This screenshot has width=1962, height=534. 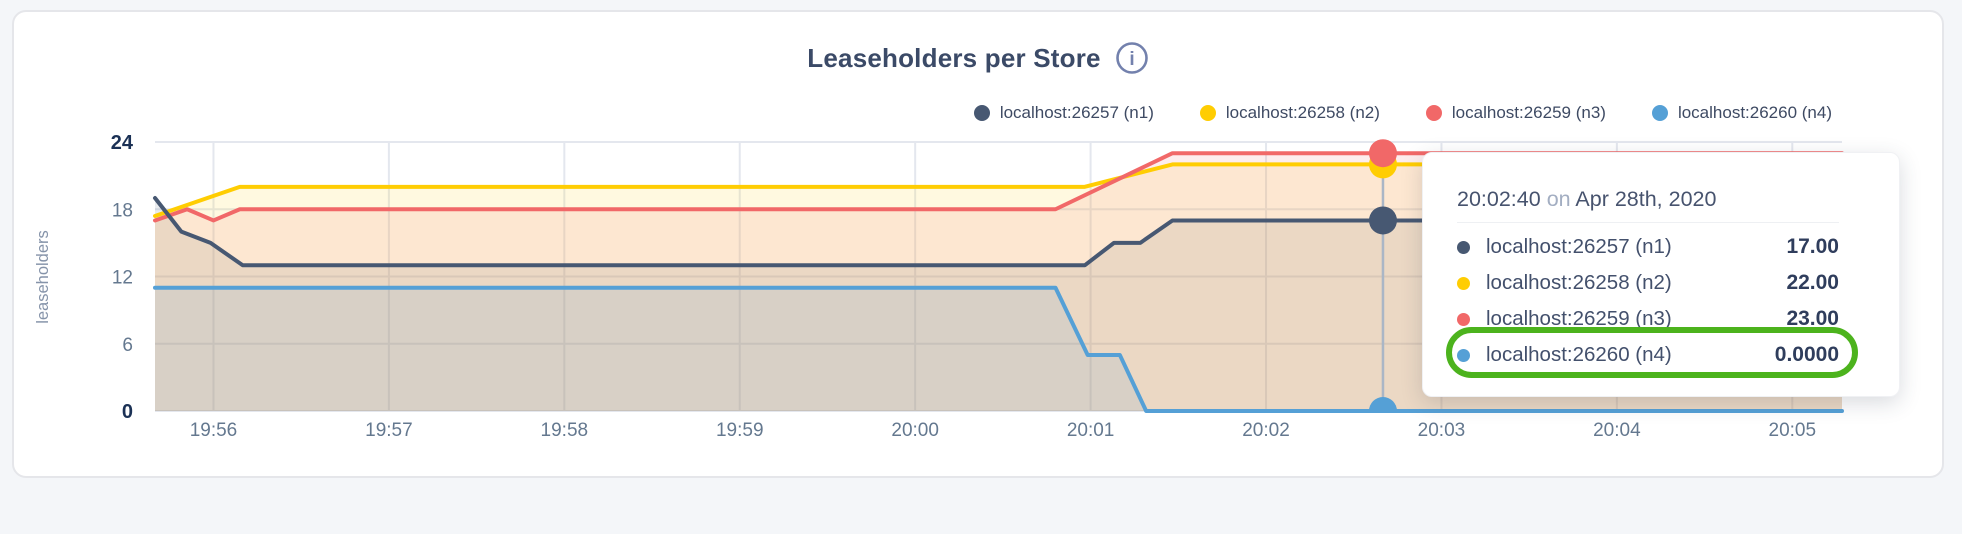 I want to click on tooltip-connector: on, so click(x=1558, y=199).